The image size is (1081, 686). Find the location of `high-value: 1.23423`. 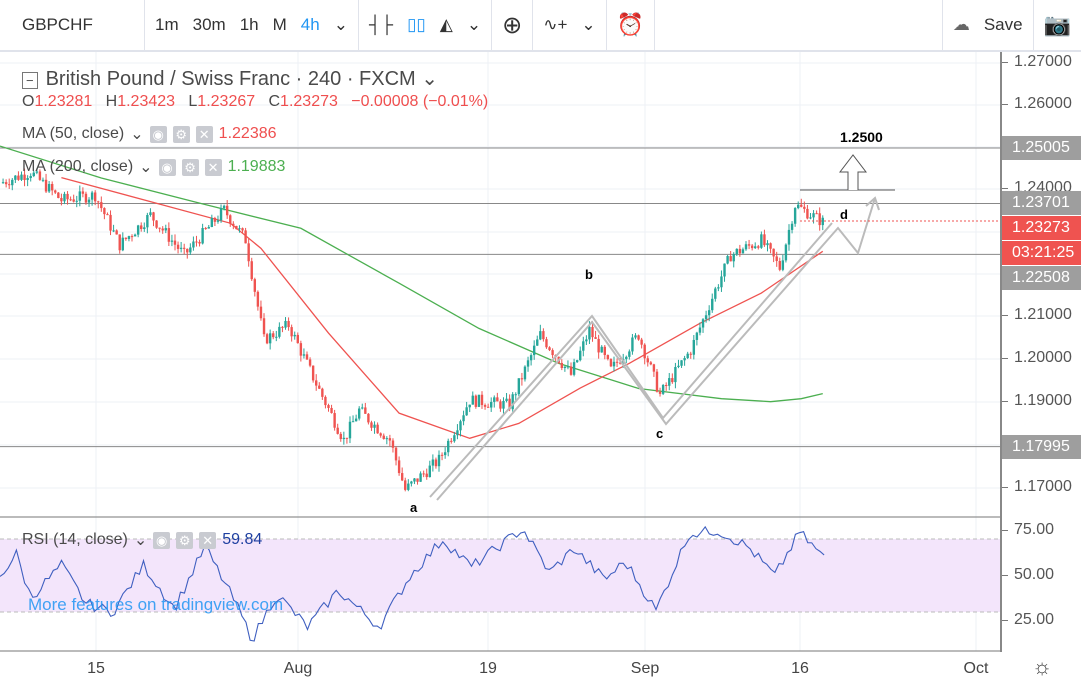

high-value: 1.23423 is located at coordinates (146, 101).